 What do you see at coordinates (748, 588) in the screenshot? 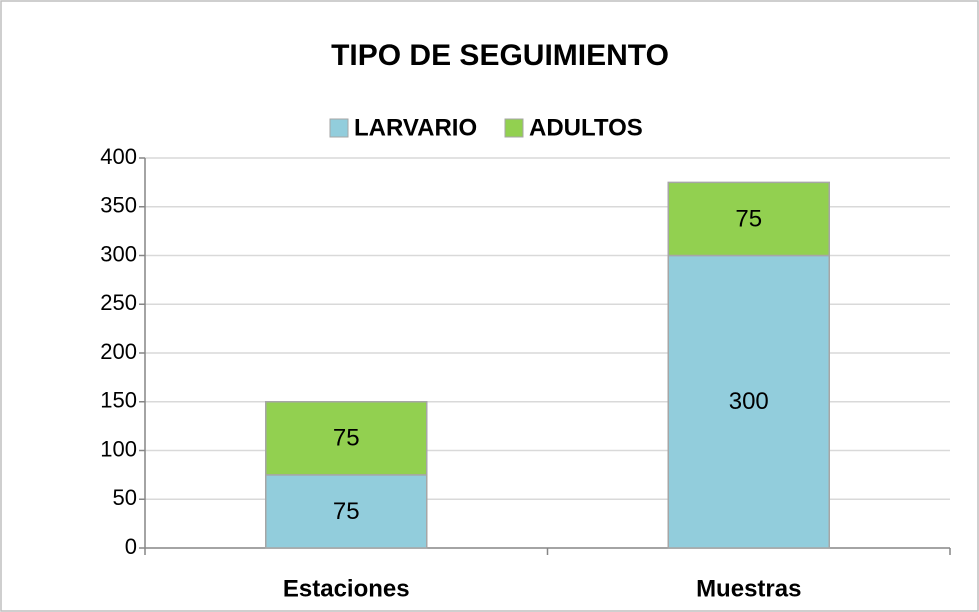
I see `x-tick-label: Muestras` at bounding box center [748, 588].